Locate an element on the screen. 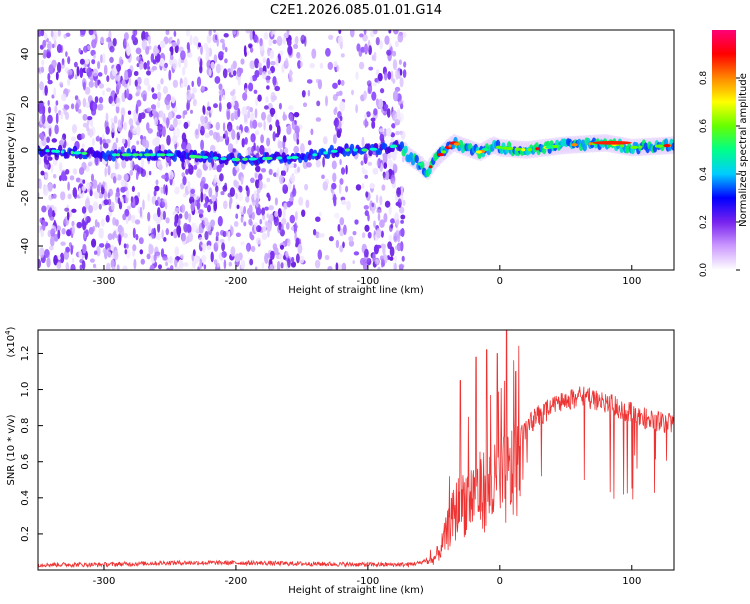  snr-y-ticks: 0.2 0.4 0.6 0.8 1.0 1.2 is located at coordinates (31, 444).